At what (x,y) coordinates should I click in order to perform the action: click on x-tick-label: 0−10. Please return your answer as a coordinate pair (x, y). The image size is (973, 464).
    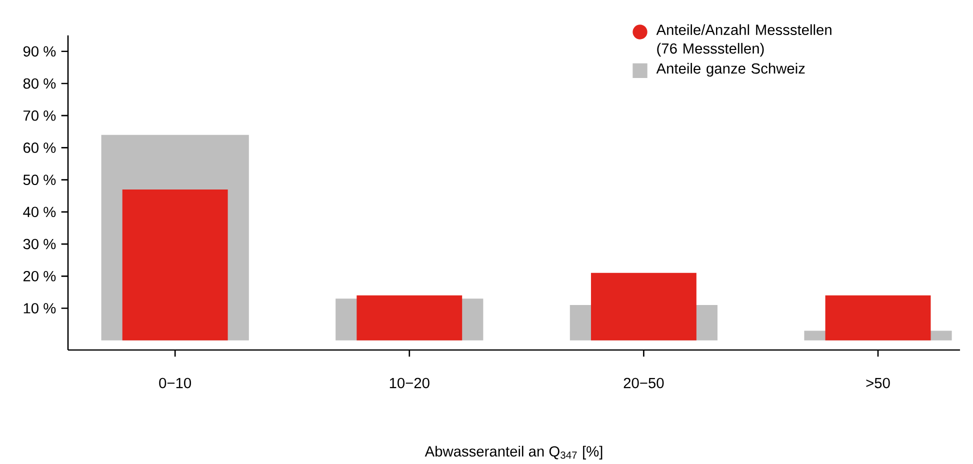
    Looking at the image, I should click on (175, 383).